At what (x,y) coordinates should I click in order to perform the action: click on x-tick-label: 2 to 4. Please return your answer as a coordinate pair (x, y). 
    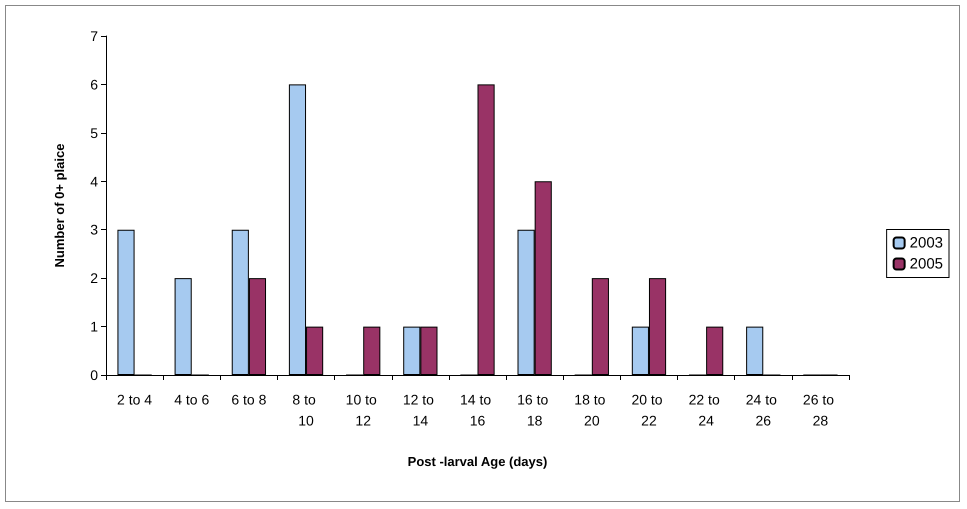
    Looking at the image, I should click on (134, 400).